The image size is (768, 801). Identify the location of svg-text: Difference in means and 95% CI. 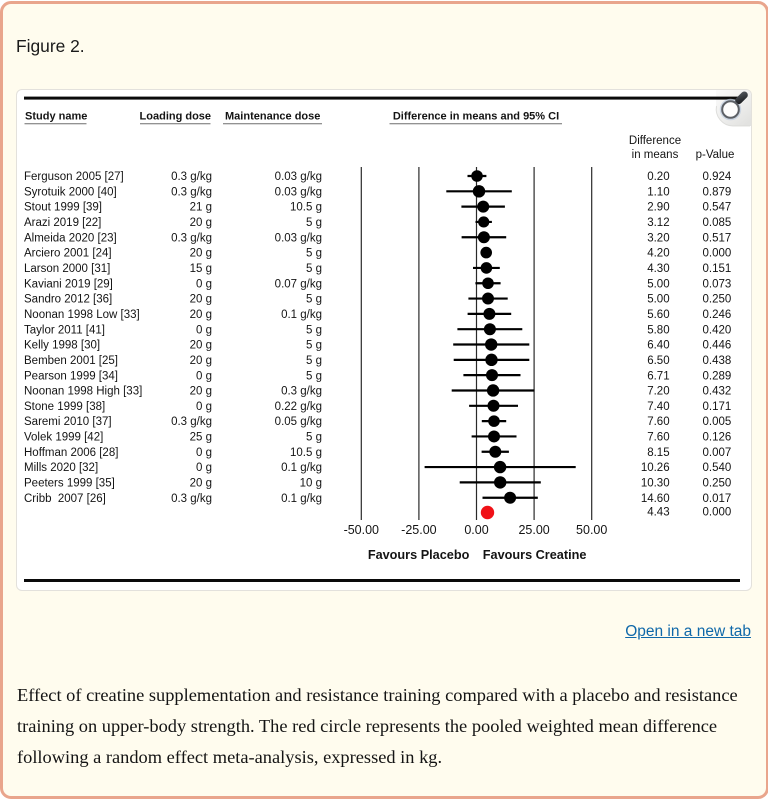
(476, 117).